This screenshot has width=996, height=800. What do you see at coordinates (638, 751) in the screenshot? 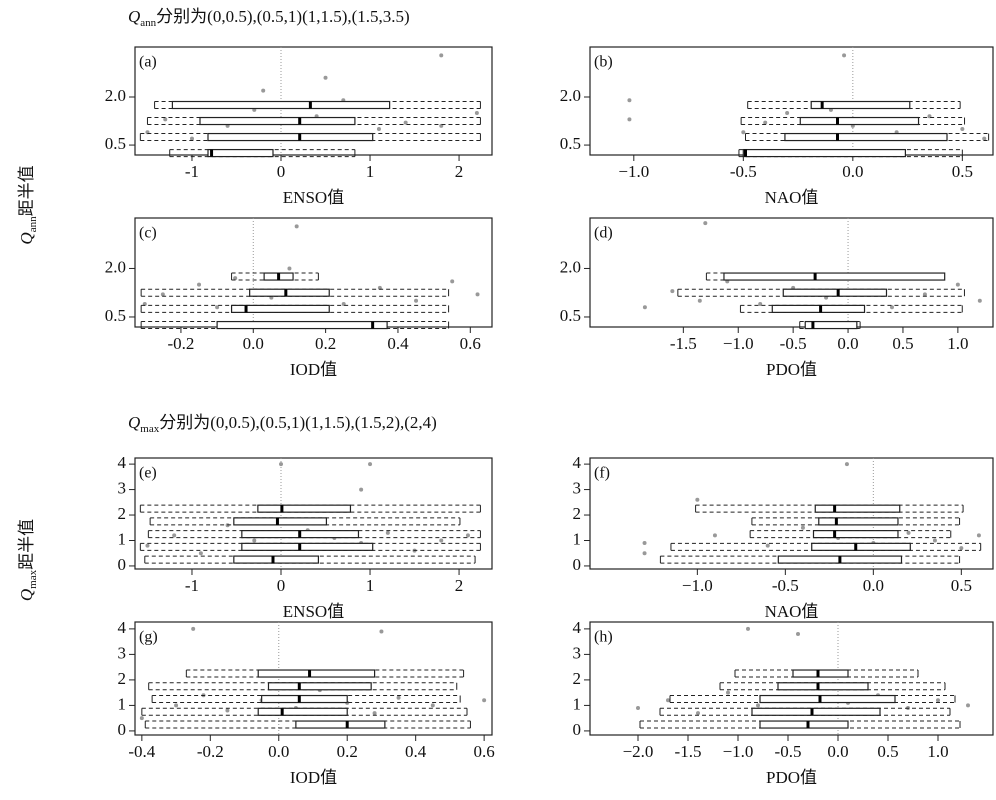
I see `x-tick-label: −2.0` at bounding box center [638, 751].